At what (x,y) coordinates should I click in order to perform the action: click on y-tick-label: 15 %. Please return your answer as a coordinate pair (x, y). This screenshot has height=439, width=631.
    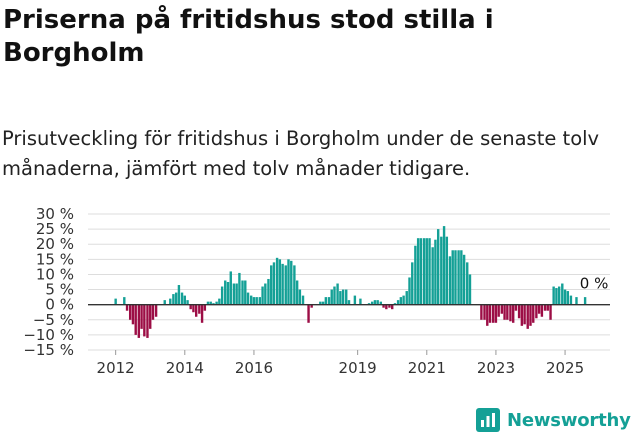
    Looking at the image, I should click on (55, 259).